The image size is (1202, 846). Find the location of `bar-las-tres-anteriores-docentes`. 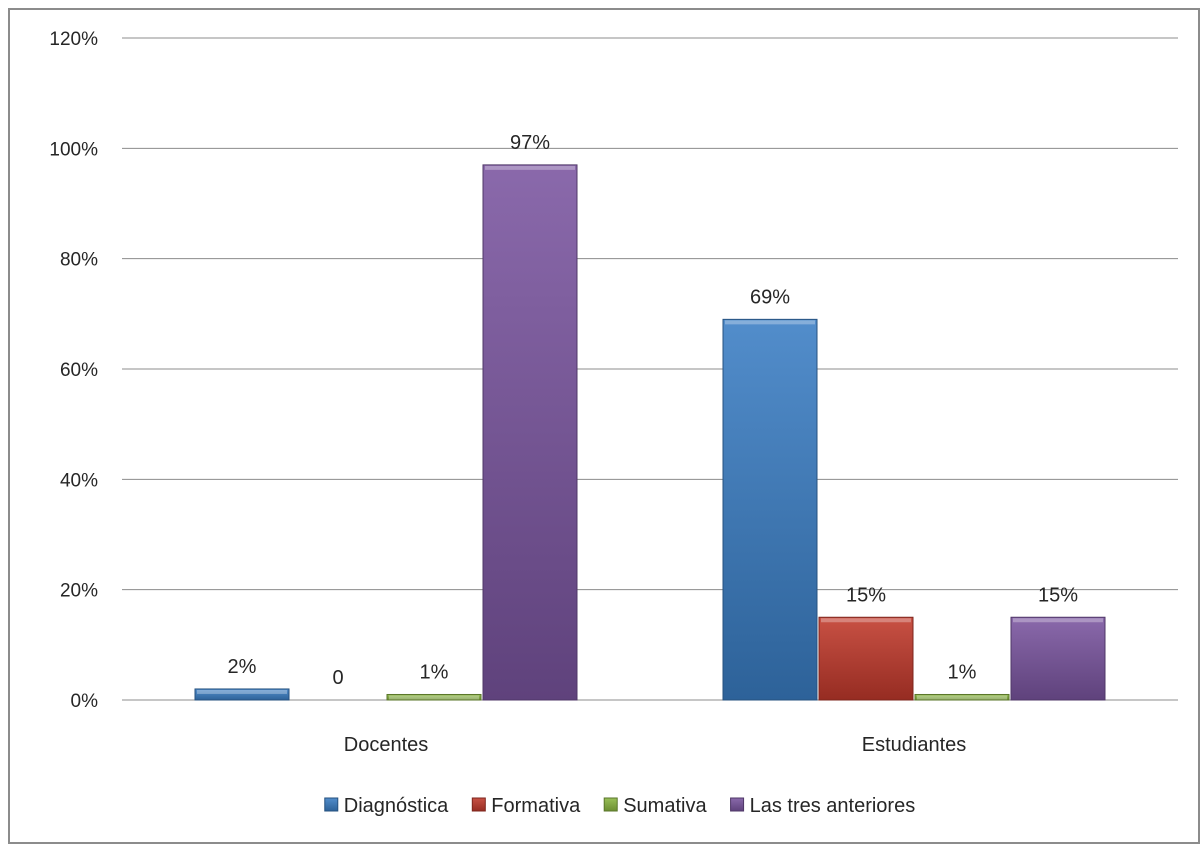

bar-las-tres-anteriores-docentes is located at coordinates (530, 432).